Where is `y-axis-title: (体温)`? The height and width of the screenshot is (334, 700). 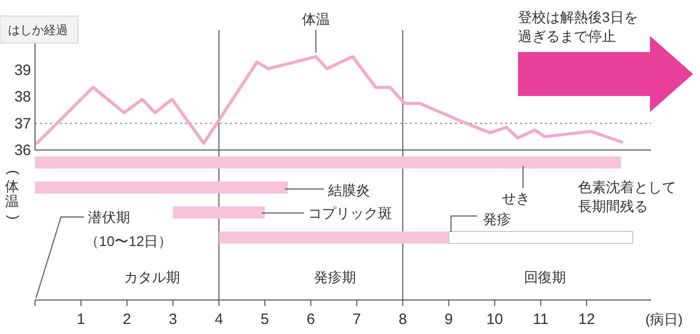 y-axis-title: (体温) is located at coordinates (13, 195).